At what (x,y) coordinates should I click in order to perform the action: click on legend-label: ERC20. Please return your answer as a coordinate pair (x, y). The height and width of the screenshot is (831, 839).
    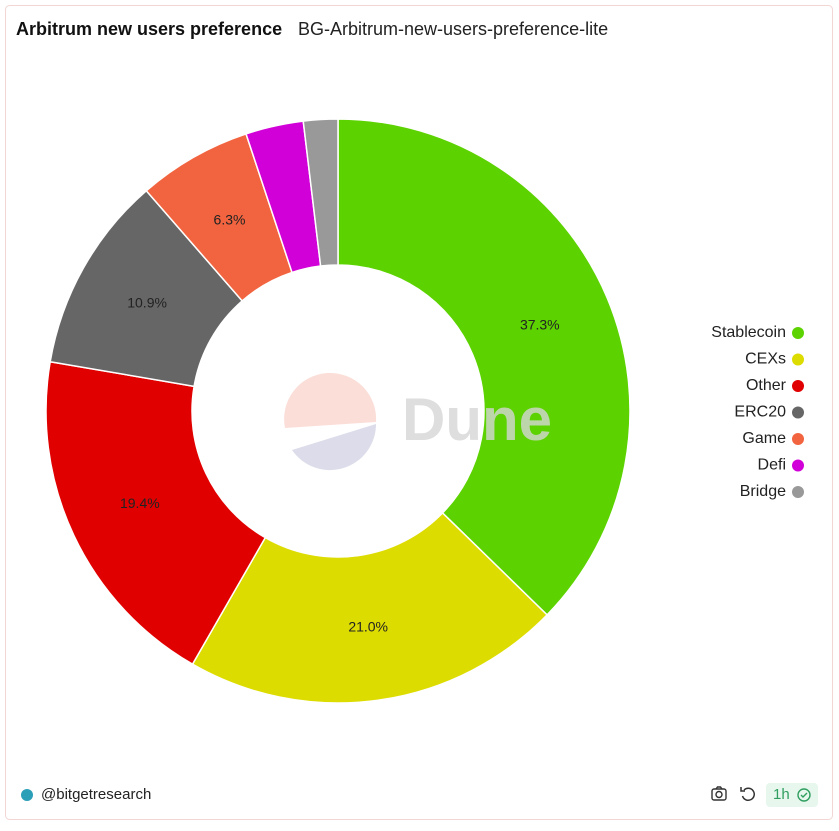
    Looking at the image, I should click on (760, 412).